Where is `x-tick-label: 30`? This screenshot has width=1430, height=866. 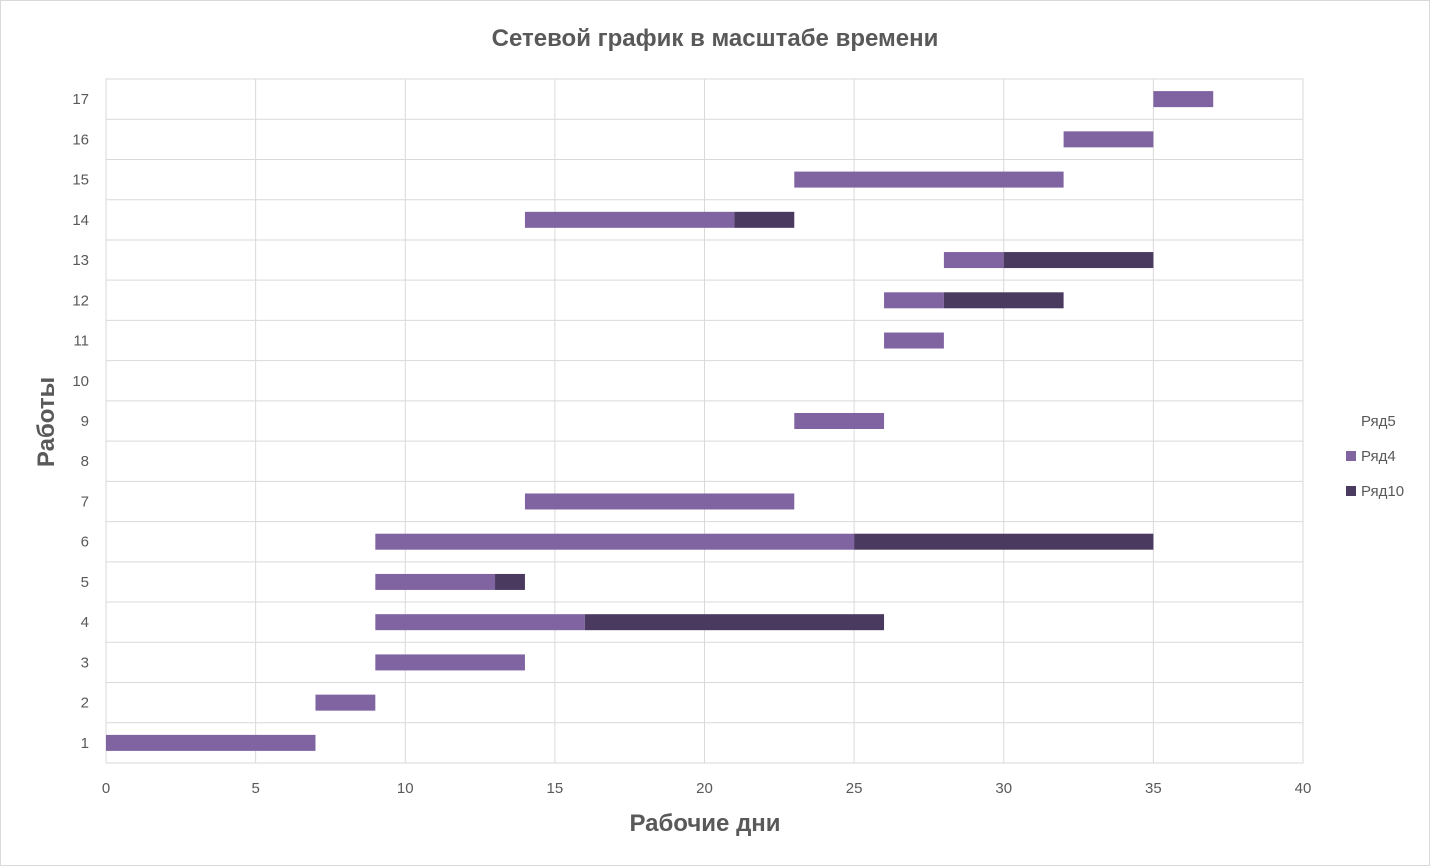
x-tick-label: 30 is located at coordinates (1003, 788).